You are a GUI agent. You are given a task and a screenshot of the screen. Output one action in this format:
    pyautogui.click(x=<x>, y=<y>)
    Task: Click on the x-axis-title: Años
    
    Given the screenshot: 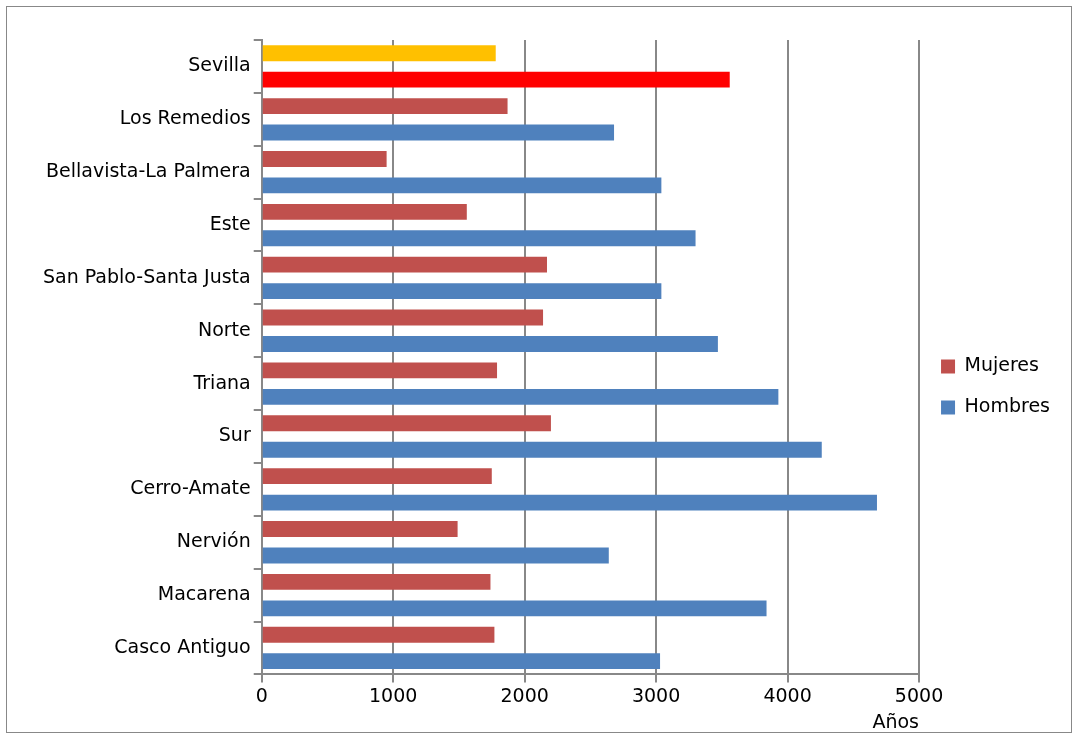 What is the action you would take?
    pyautogui.click(x=896, y=720)
    